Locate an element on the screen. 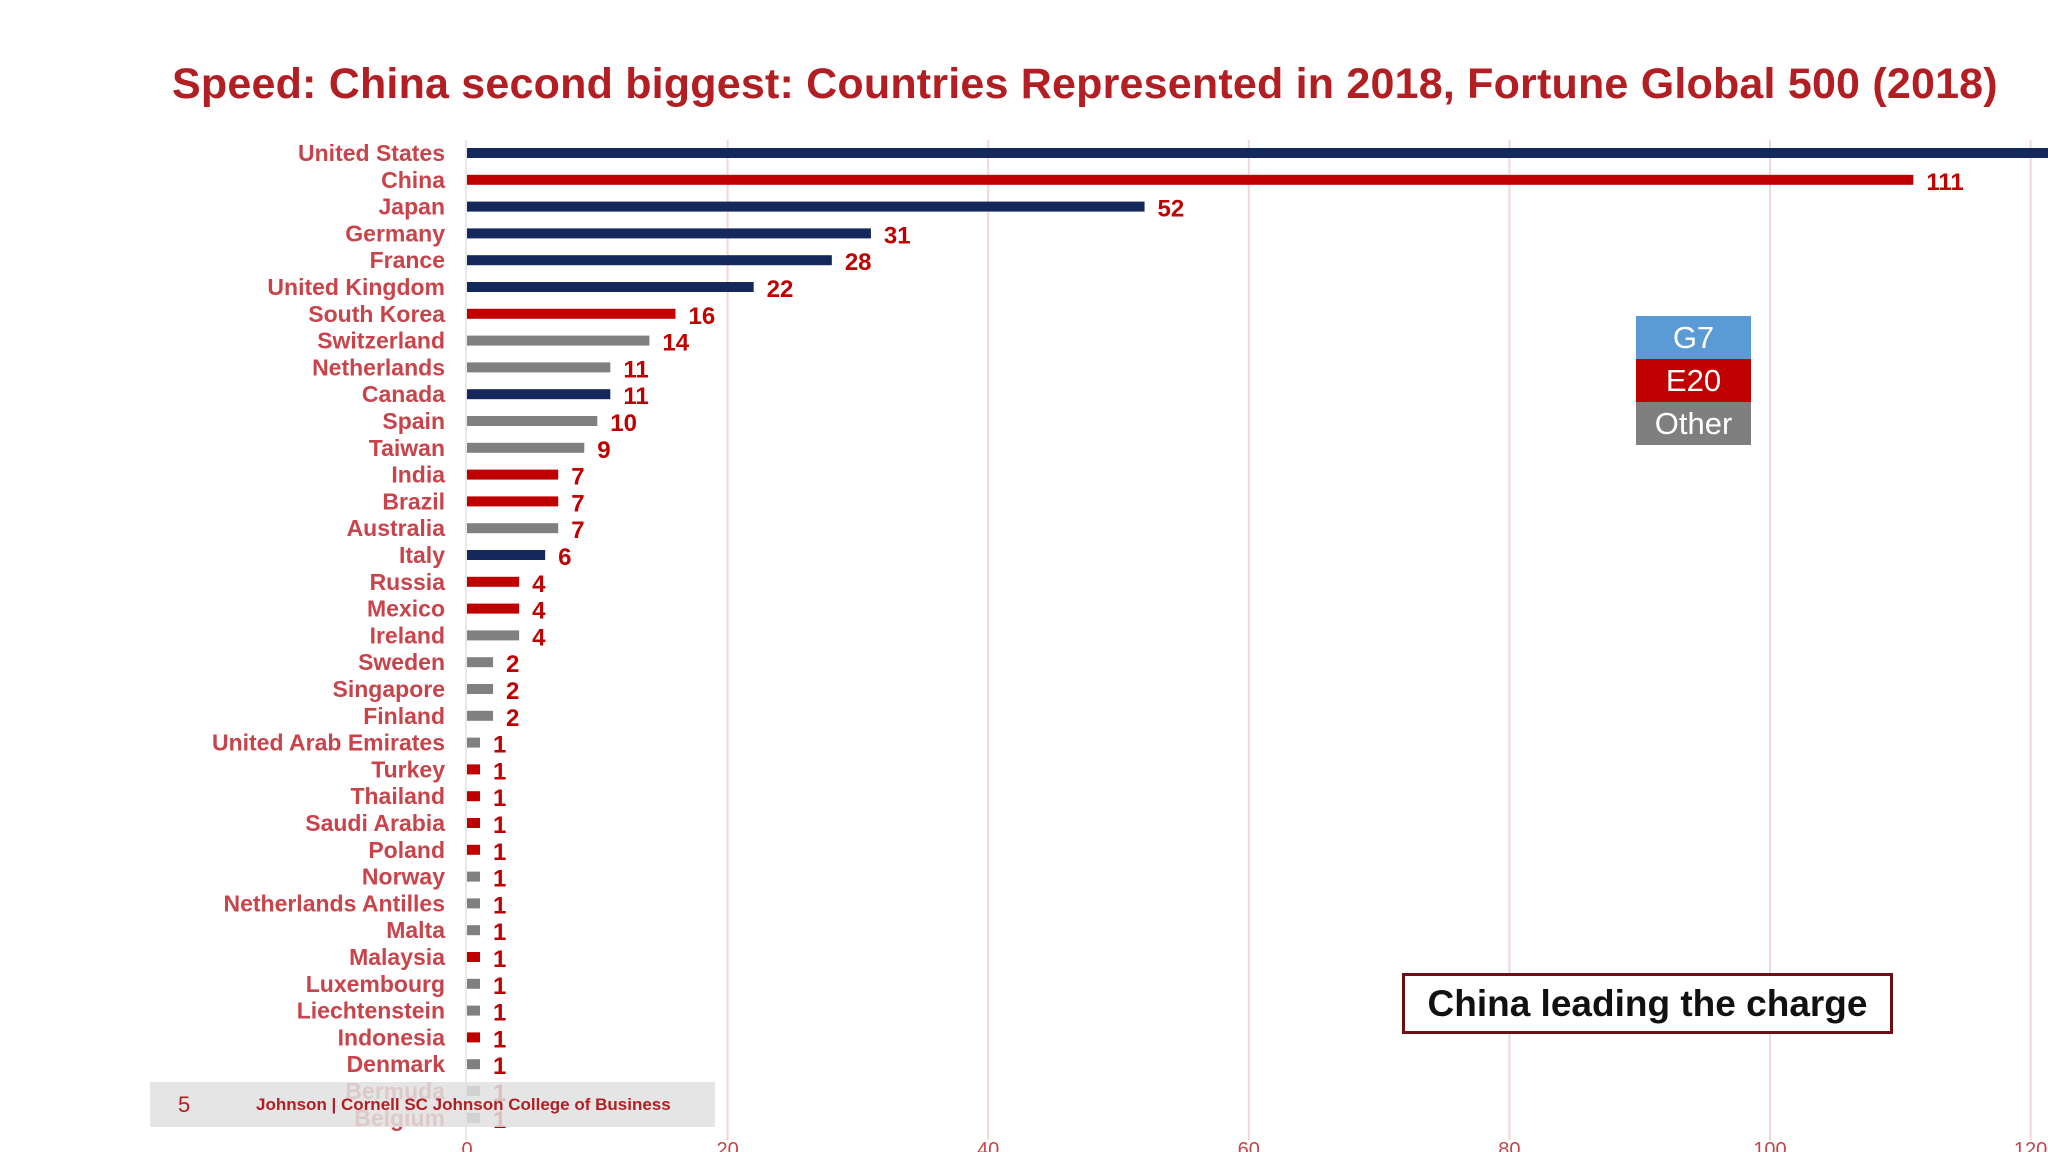  category-label: United Arab Emirates is located at coordinates (328, 743).